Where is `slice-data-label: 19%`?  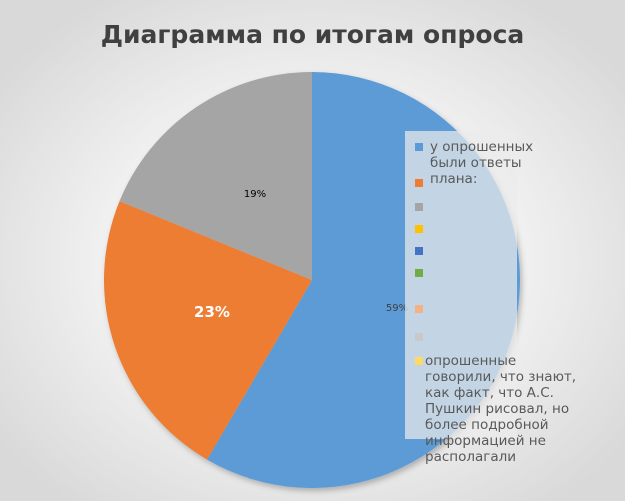 slice-data-label: 19% is located at coordinates (255, 194).